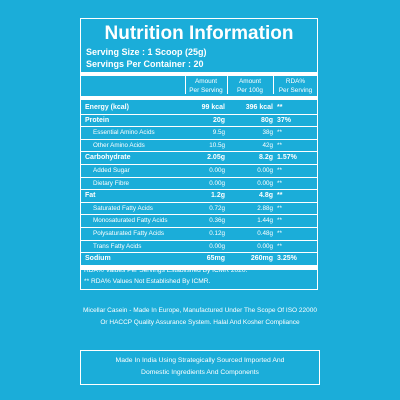  I want to click on row-per-100g: 4.8g, so click(265, 196).